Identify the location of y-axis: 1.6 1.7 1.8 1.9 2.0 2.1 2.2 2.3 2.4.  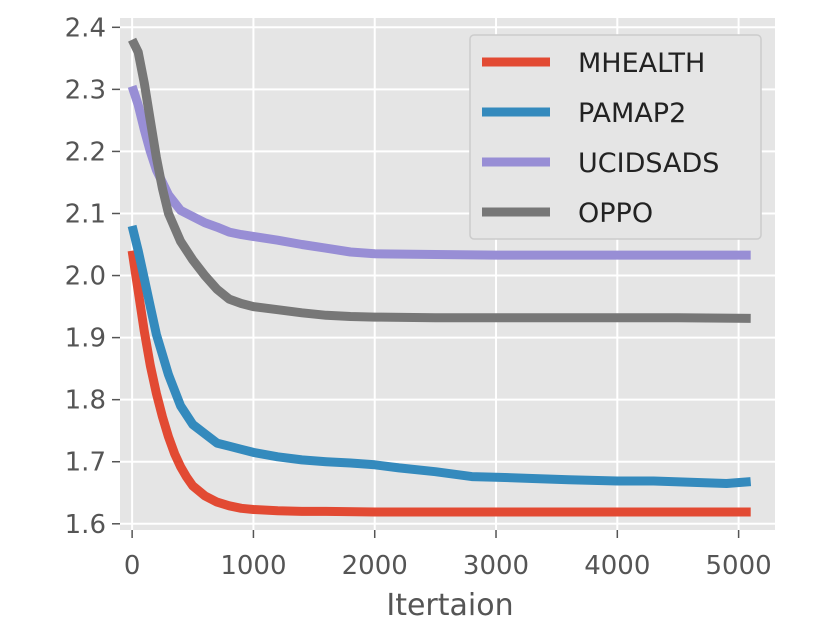
(92, 276).